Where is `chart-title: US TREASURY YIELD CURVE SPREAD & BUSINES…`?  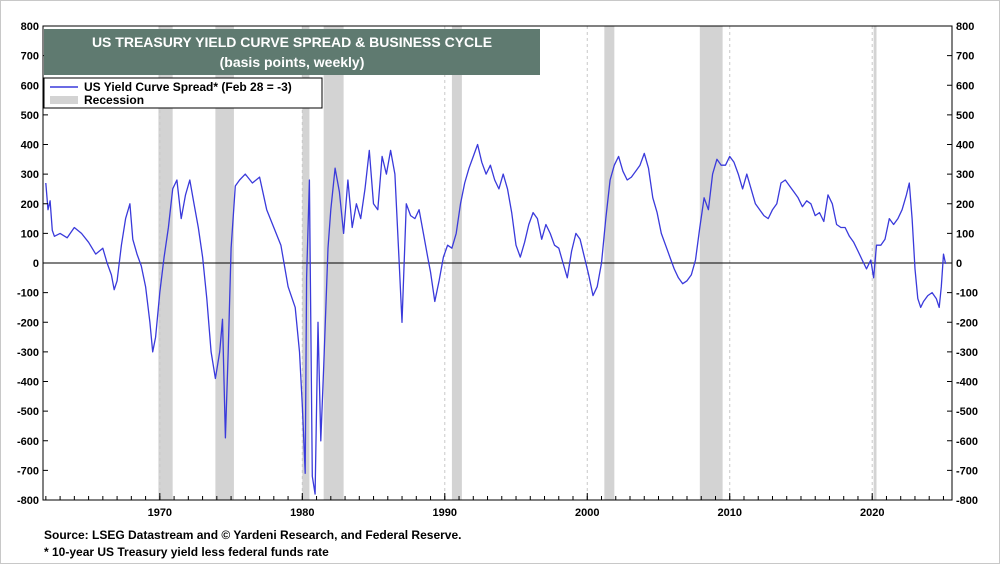 chart-title: US TREASURY YIELD CURVE SPREAD & BUSINES… is located at coordinates (292, 42).